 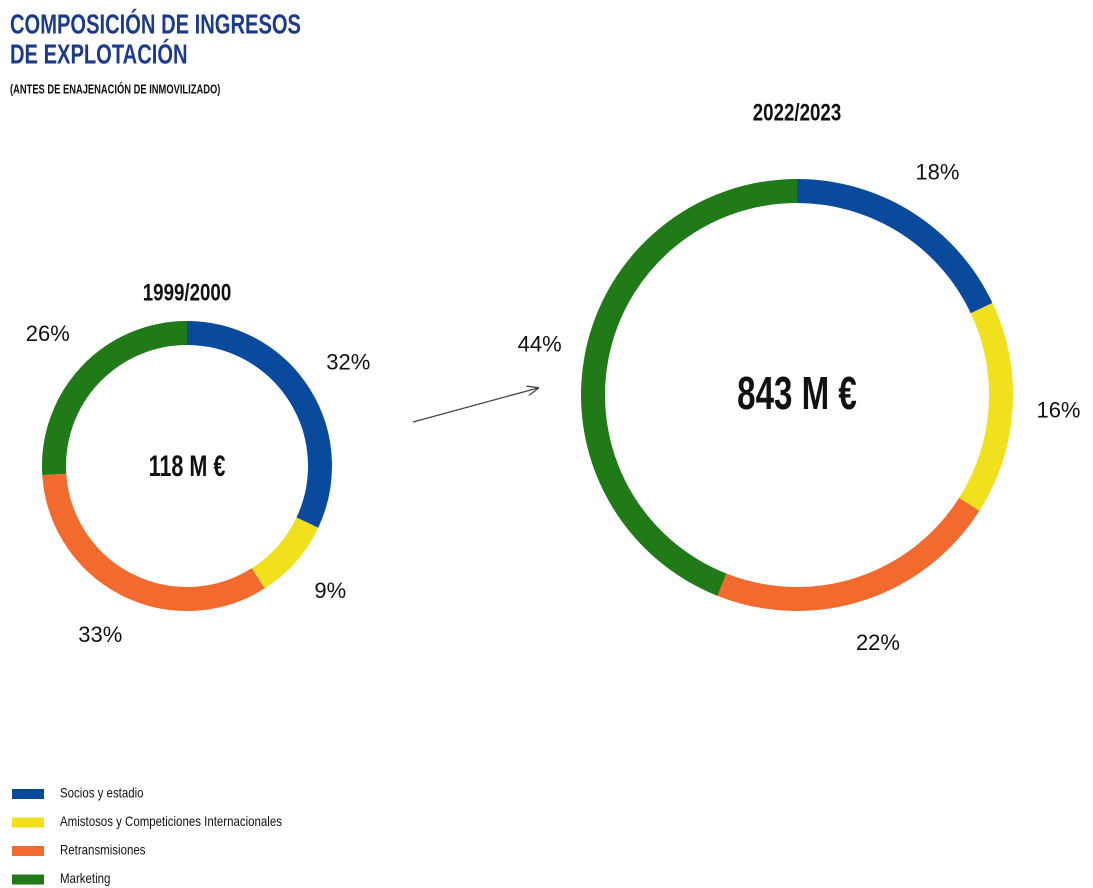 I want to click on data-label: 32%, so click(x=348, y=361).